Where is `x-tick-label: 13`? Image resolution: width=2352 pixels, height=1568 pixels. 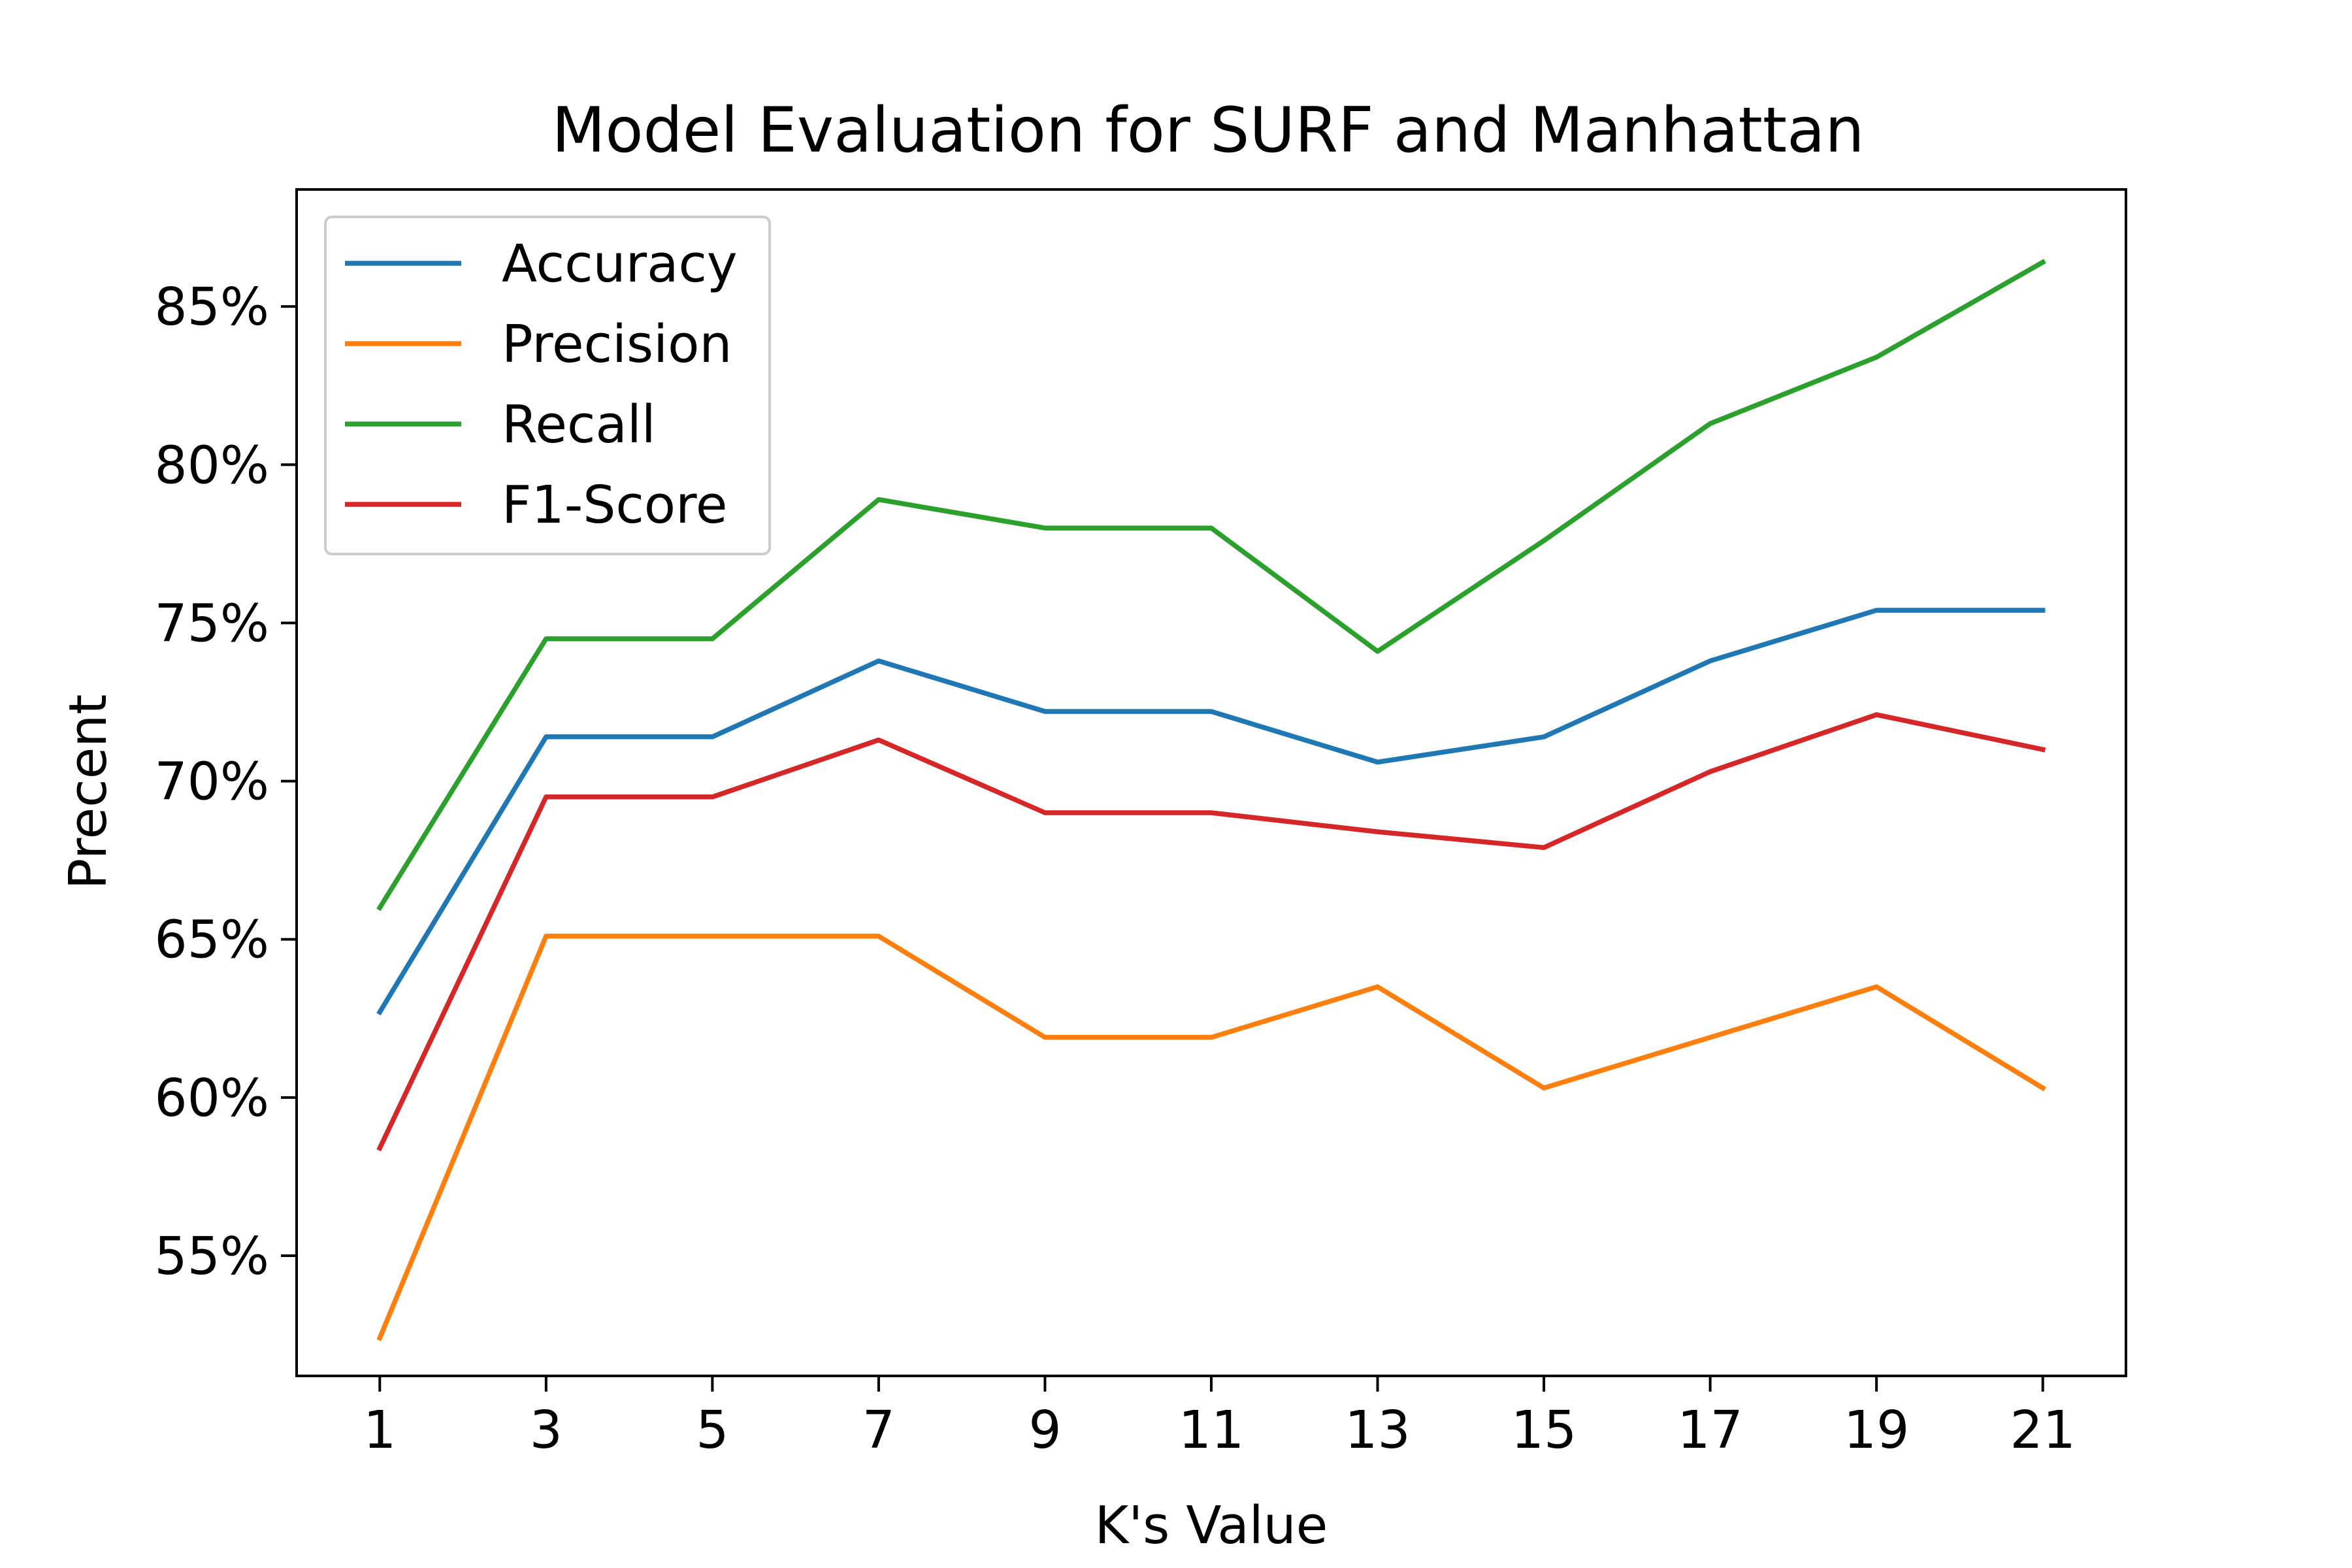
x-tick-label: 13 is located at coordinates (1378, 1430).